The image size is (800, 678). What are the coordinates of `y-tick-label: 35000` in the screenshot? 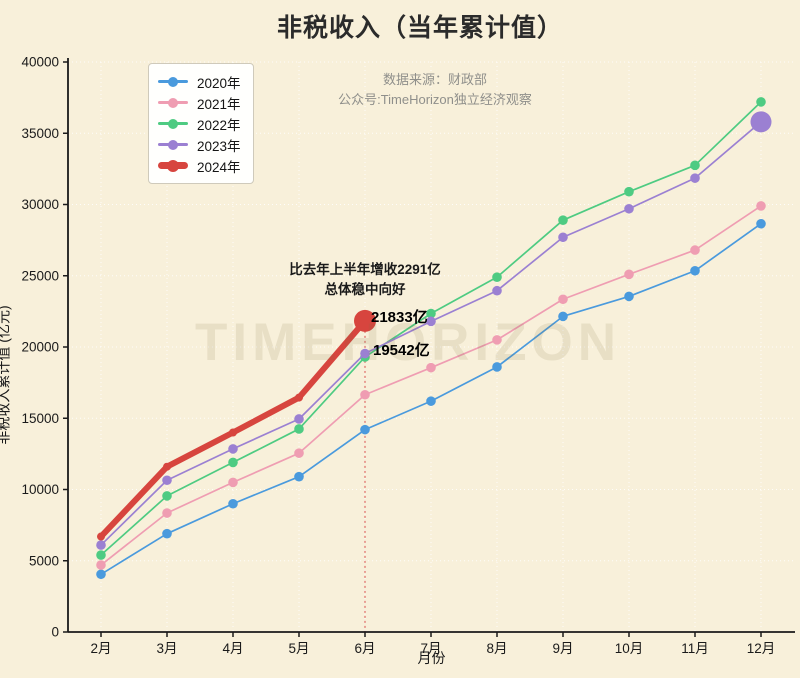 It's located at (40, 133).